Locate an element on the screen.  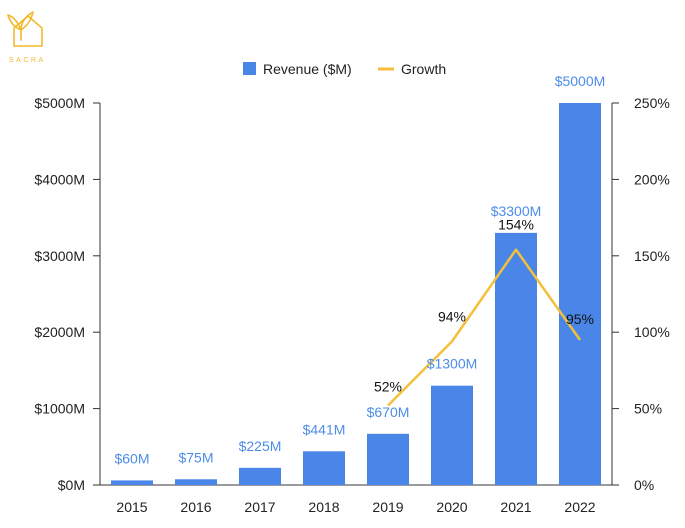
legend: Revenue ($M) Growth is located at coordinates (344, 69).